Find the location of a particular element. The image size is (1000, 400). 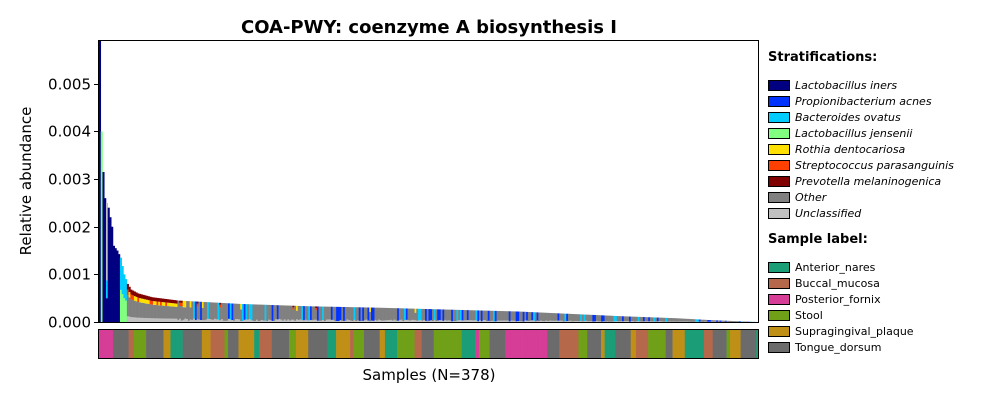

y-axis: 0.000 0.001 0.002 0.003 0.004 0.005 is located at coordinates (73, 204).